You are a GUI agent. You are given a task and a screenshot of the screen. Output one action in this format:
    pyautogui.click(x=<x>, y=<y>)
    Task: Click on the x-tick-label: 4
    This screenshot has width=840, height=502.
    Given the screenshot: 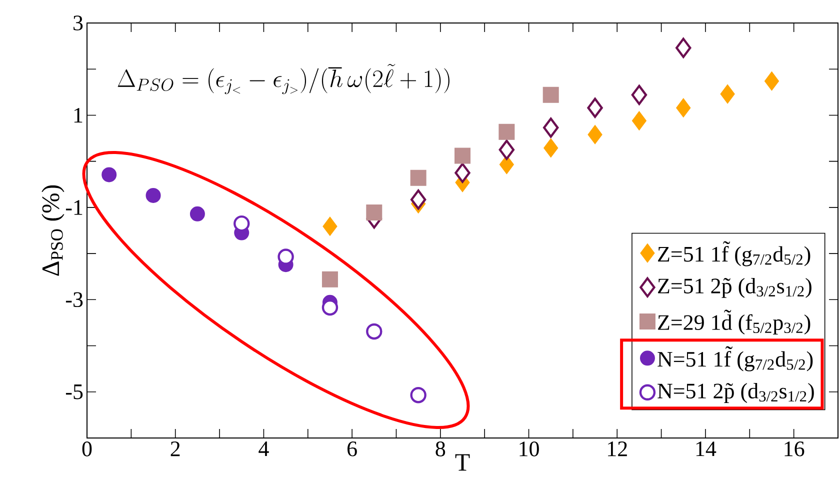 What is the action you would take?
    pyautogui.click(x=263, y=449)
    